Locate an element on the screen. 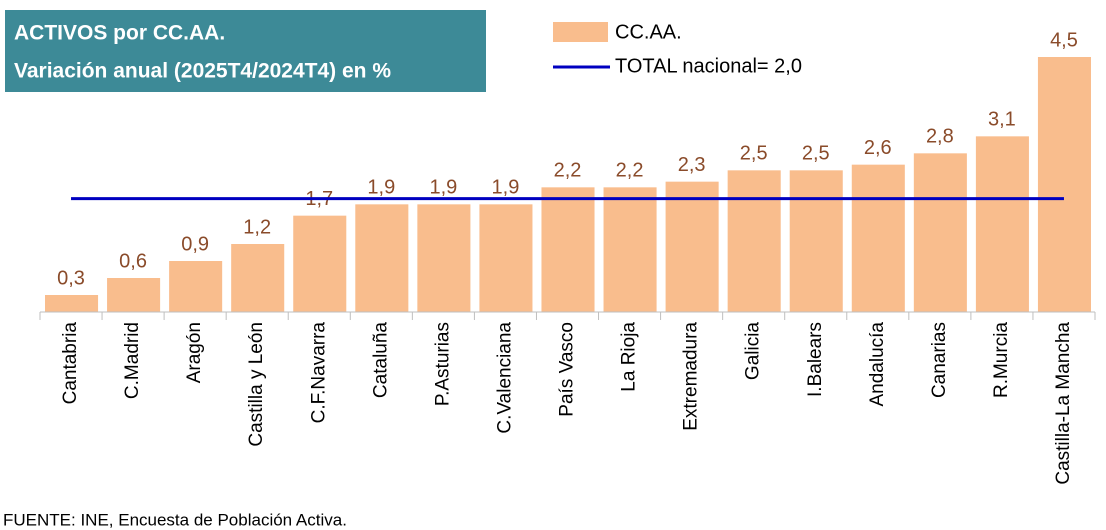  x-tick-label: P.Asturias is located at coordinates (442, 364).